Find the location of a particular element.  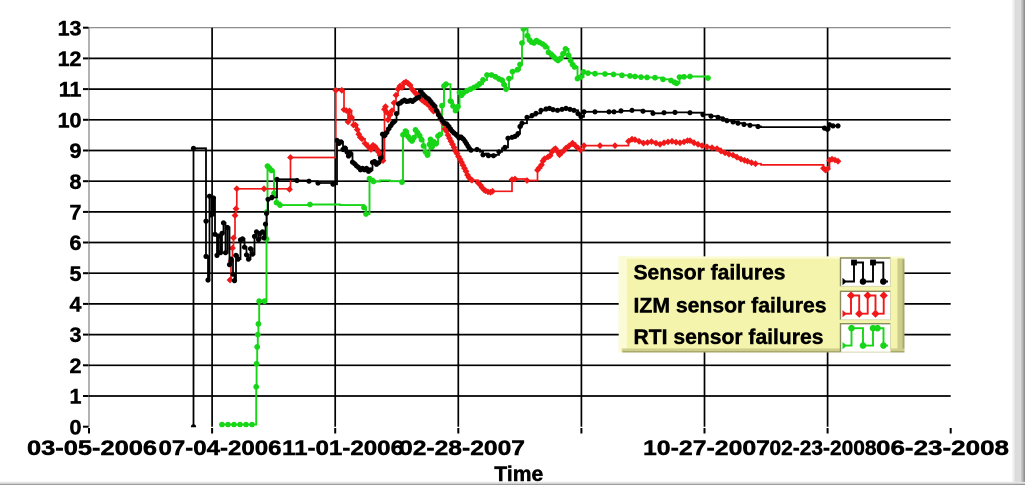

svg-text: IZM sensor failures is located at coordinates (730, 305).